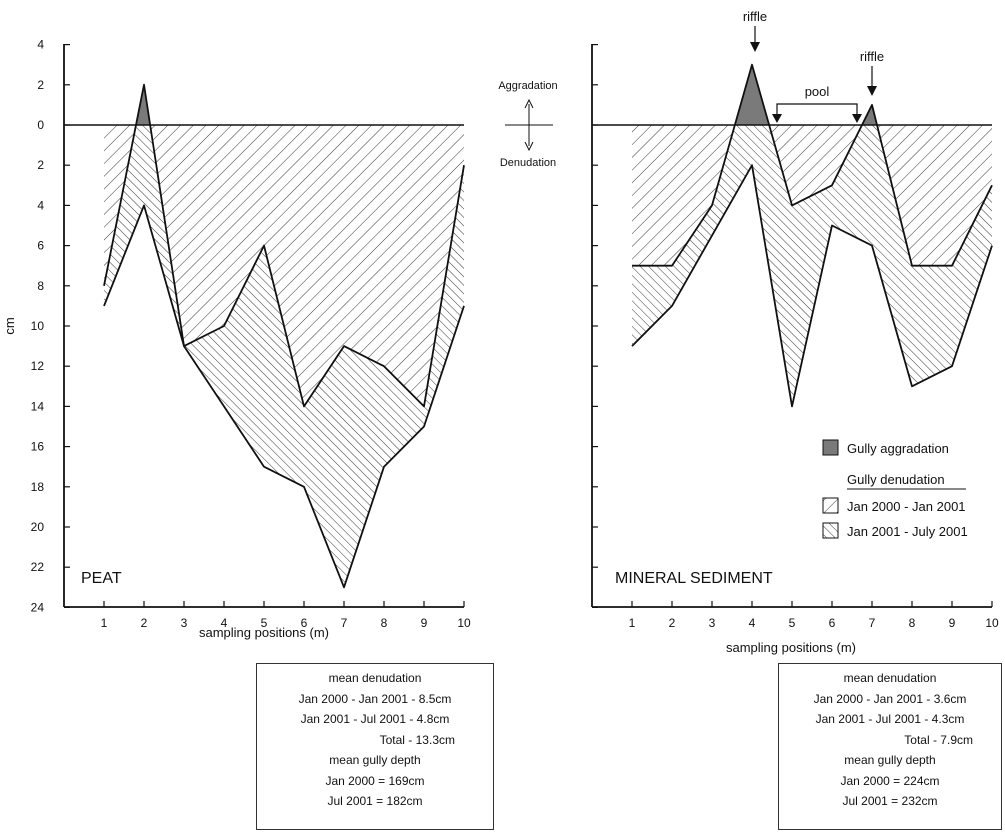 The height and width of the screenshot is (833, 1005). I want to click on legend-aggradation-swatch, so click(830, 447).